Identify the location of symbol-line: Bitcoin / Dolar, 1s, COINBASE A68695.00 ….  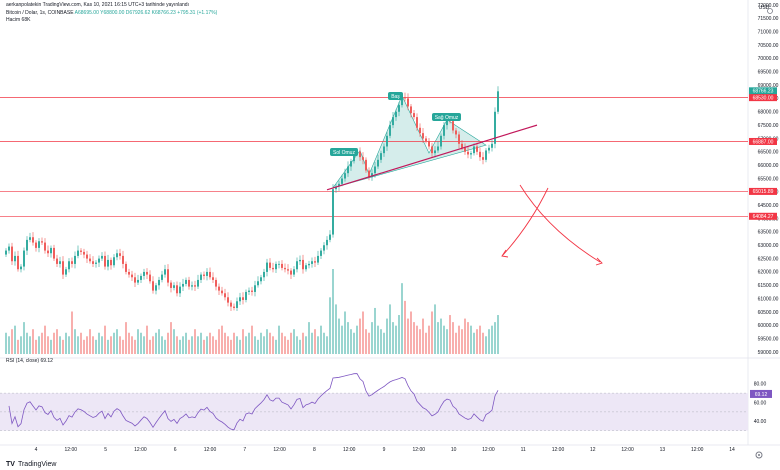
(111, 13).